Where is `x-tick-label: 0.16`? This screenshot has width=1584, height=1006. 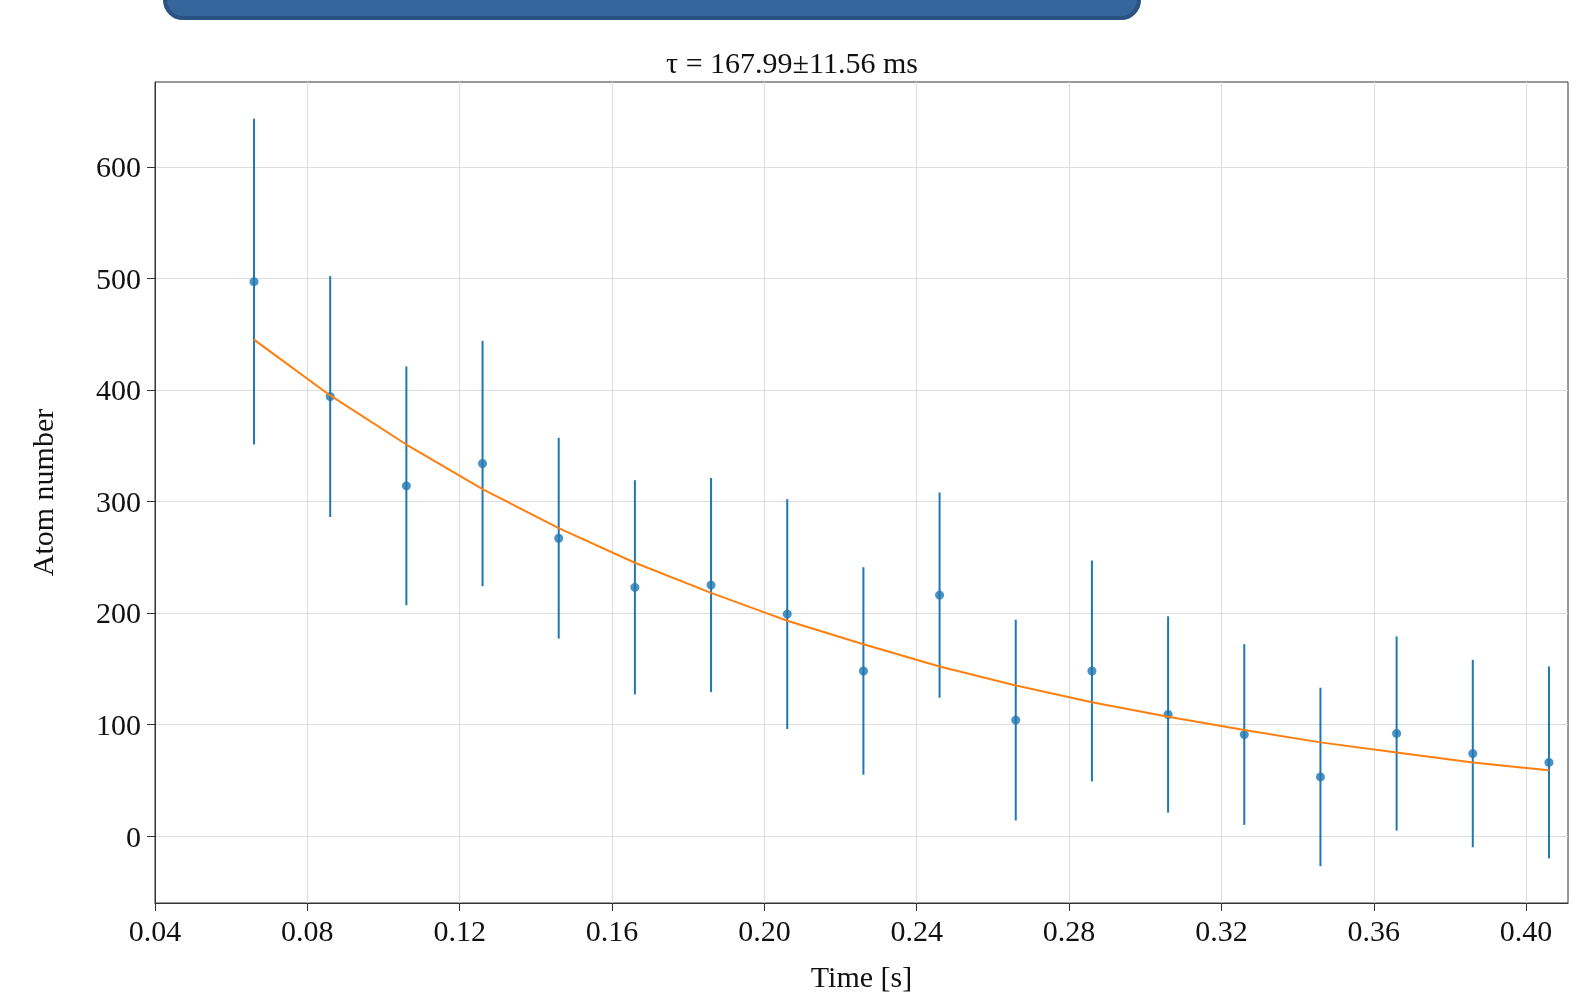
x-tick-label: 0.16 is located at coordinates (612, 930).